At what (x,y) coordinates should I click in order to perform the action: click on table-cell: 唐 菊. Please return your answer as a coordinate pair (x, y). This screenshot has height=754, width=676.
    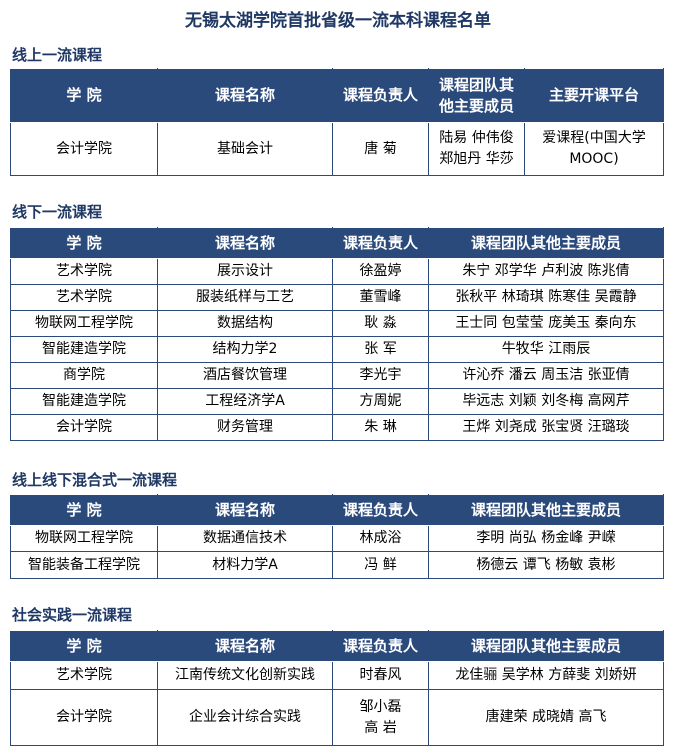
    Looking at the image, I should click on (380, 149).